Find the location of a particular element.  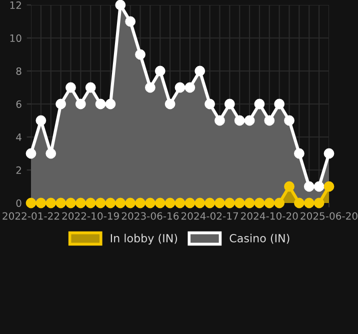

y-tick-label: 2 is located at coordinates (18, 170).